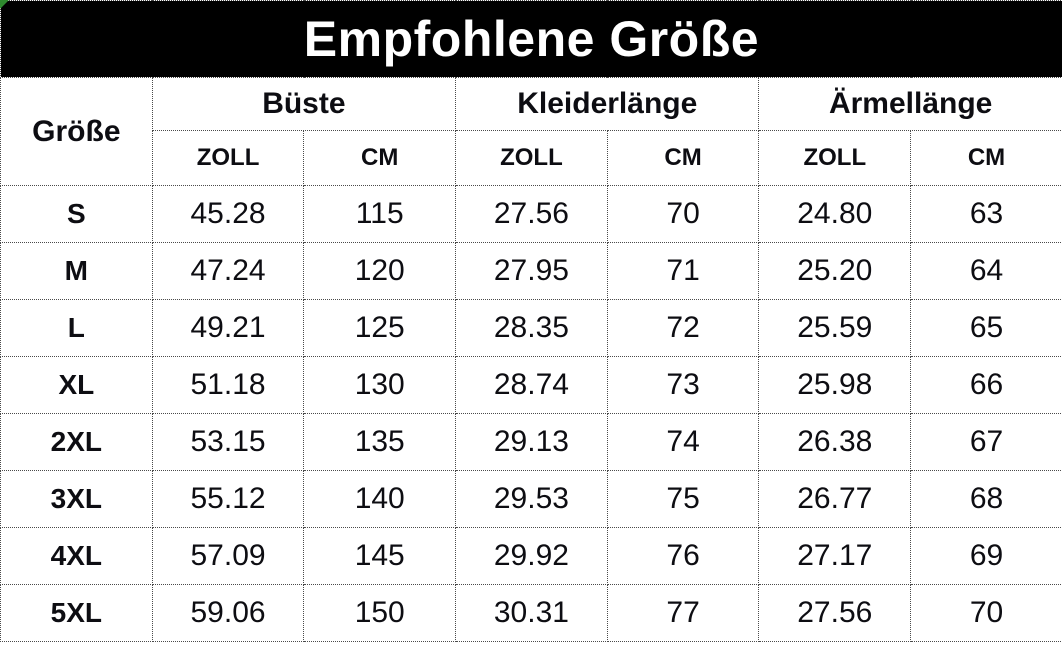  I want to click on table-row-m: M 47.24 120 27.95 71 25.20 64, so click(531, 271).